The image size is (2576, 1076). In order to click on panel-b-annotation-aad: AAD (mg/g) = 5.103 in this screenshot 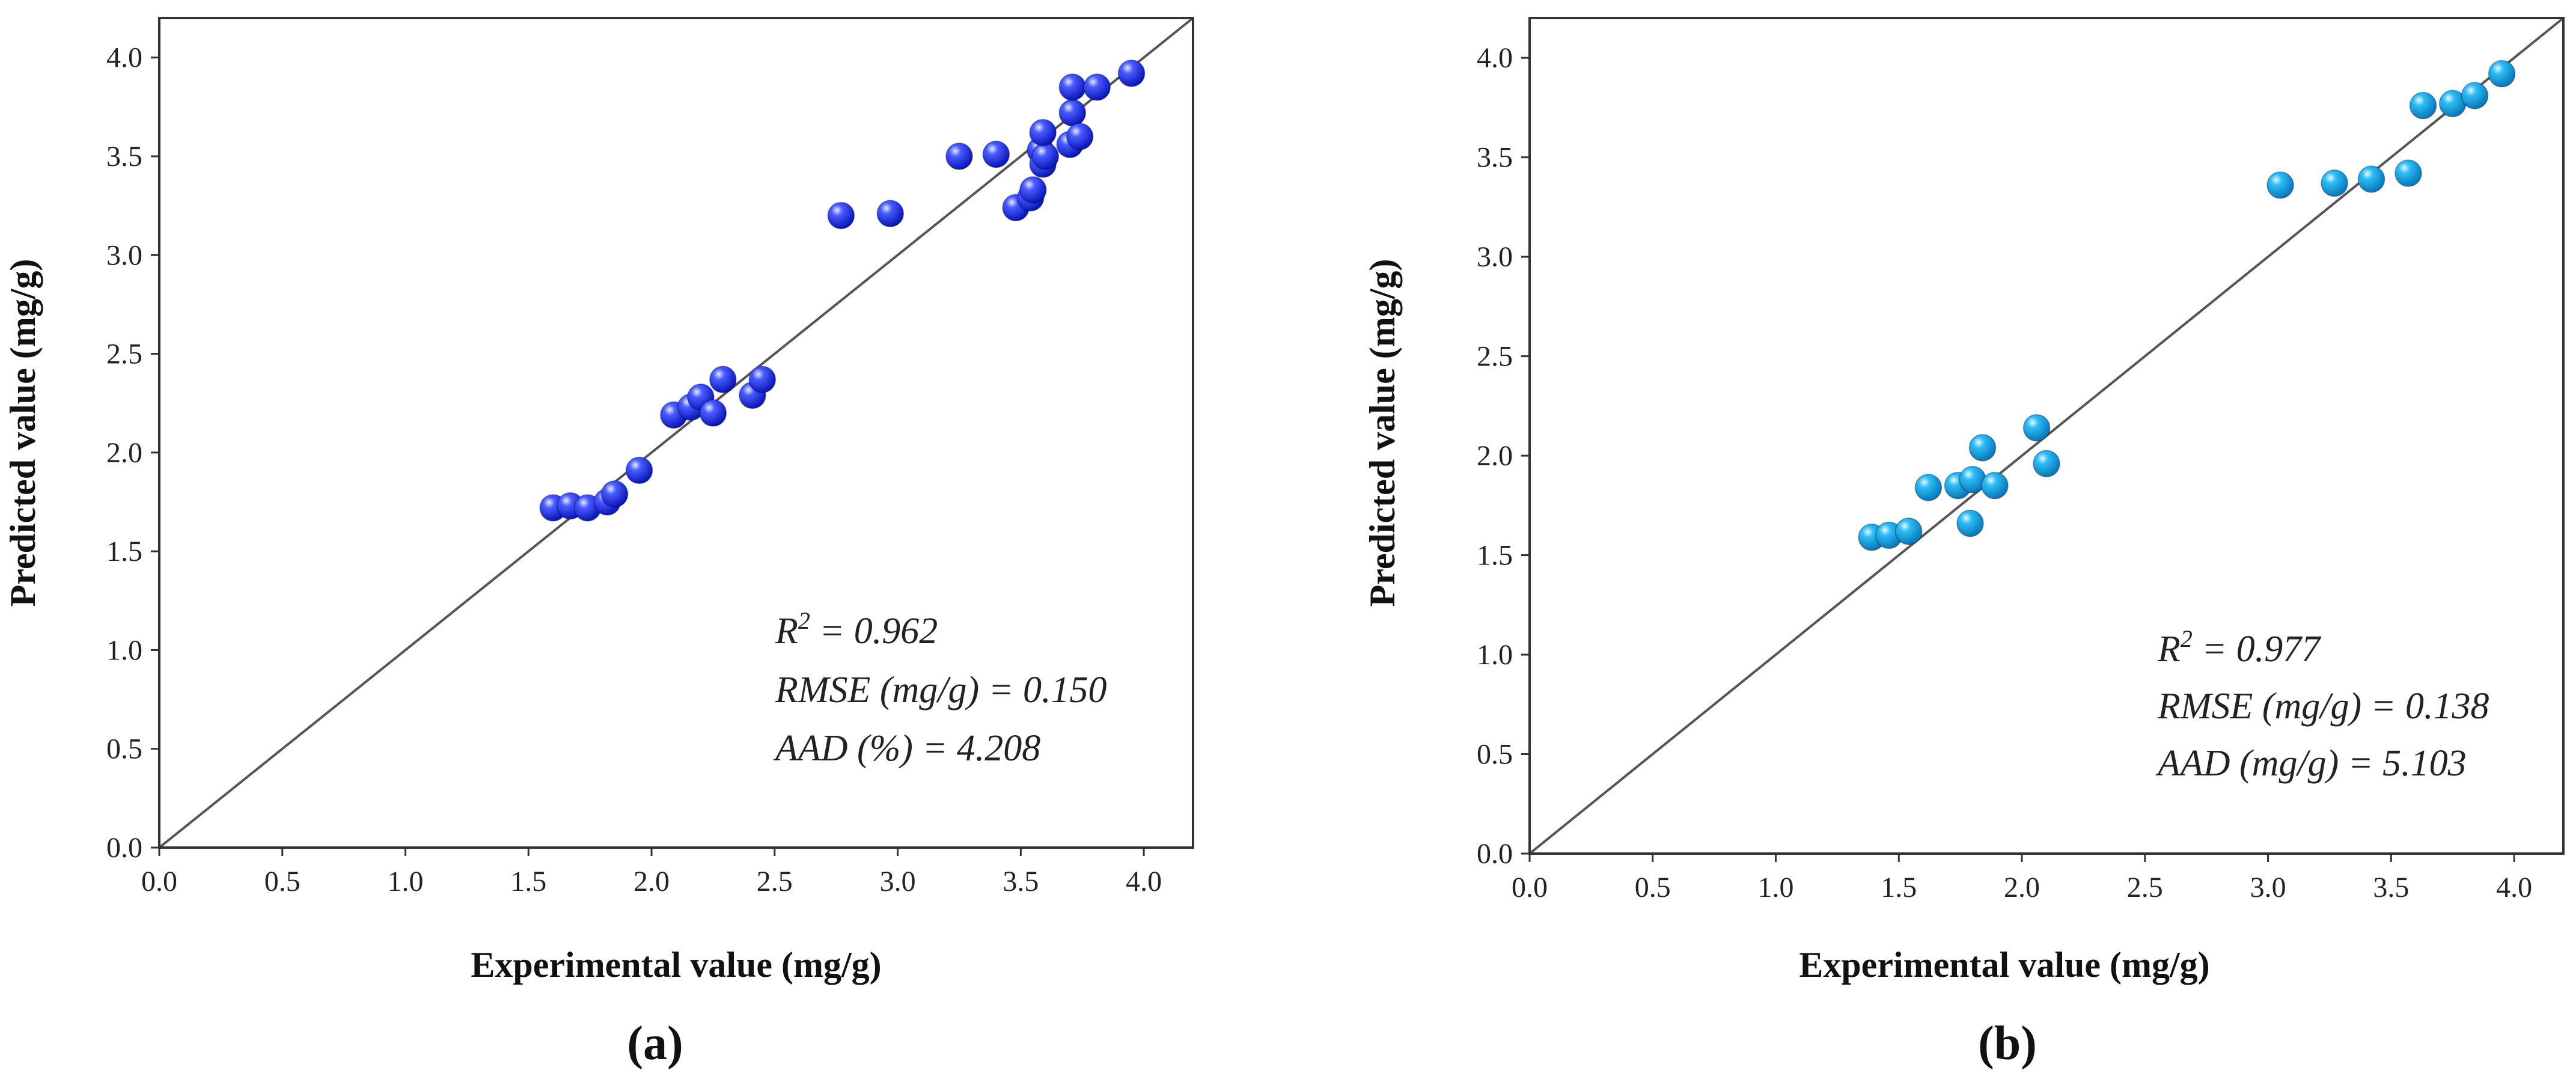, I will do `click(2311, 764)`.